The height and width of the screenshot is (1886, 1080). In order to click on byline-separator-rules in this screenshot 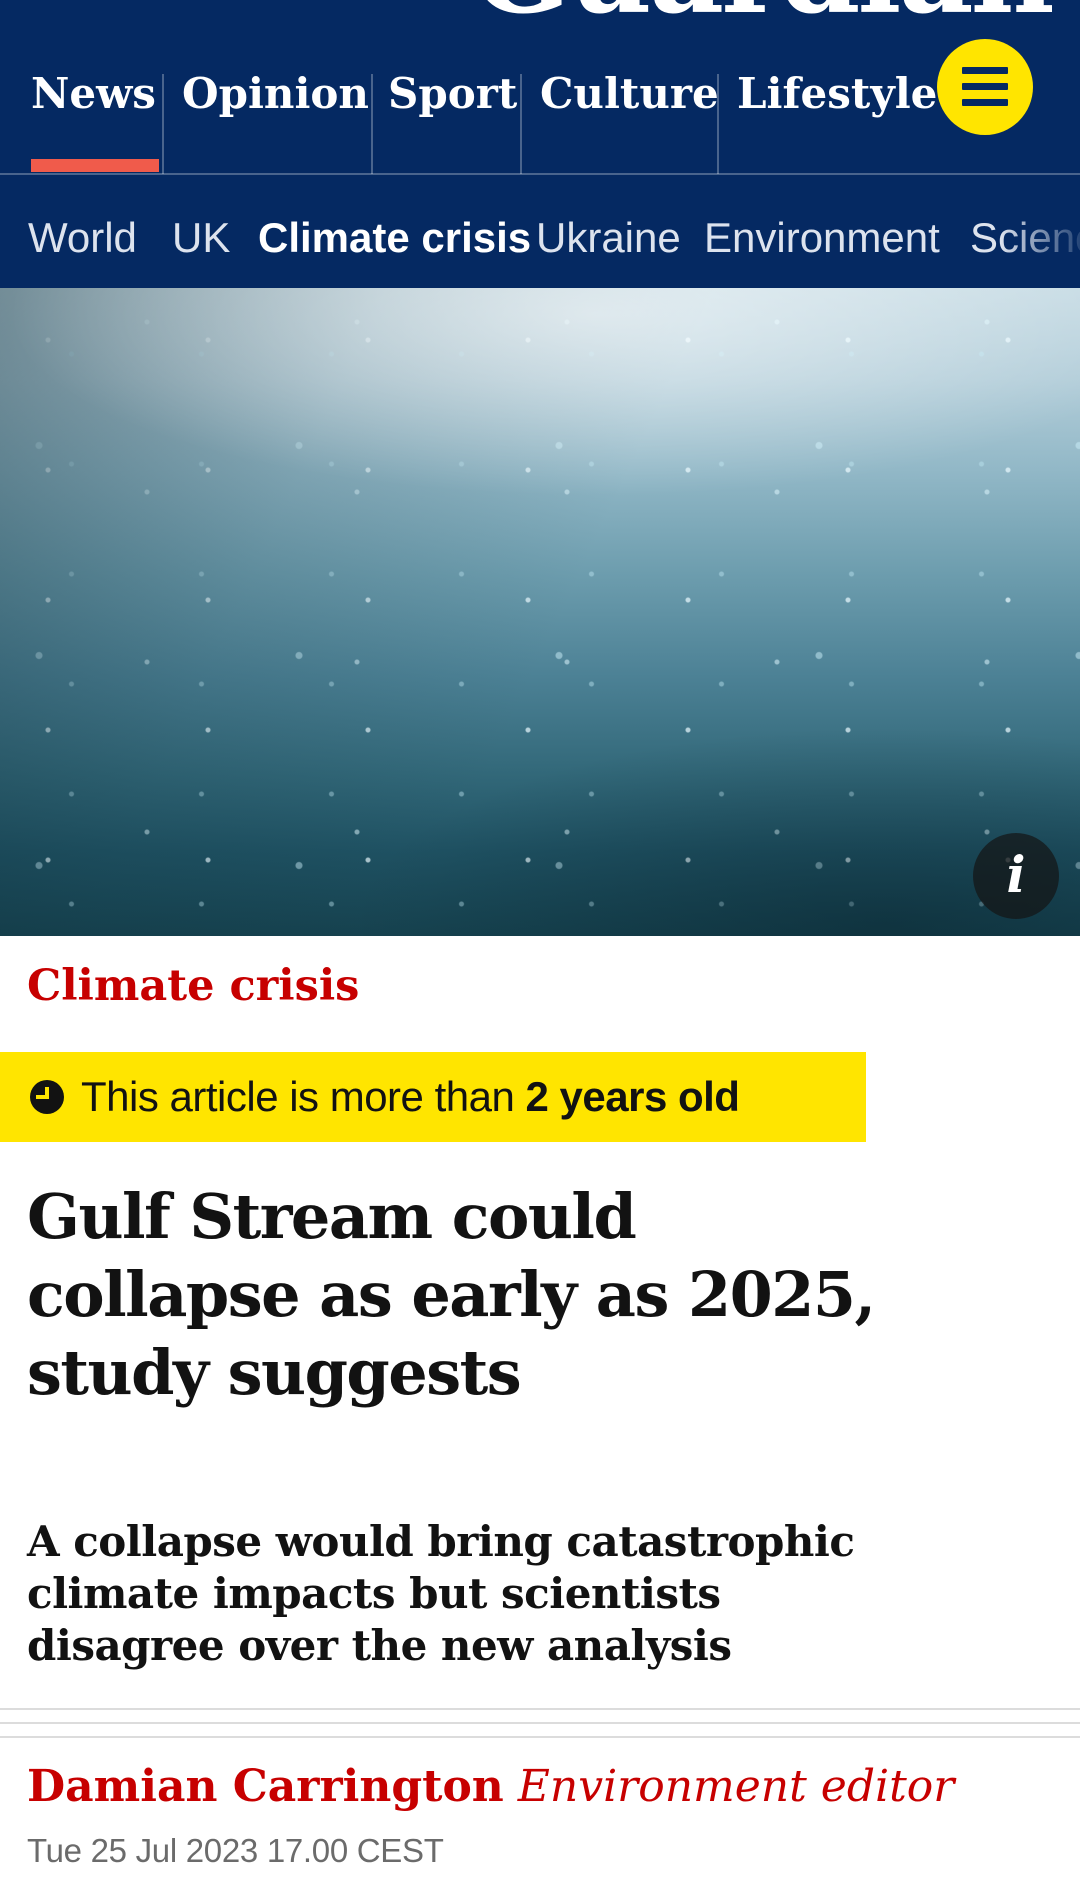, I will do `click(540, 1723)`.